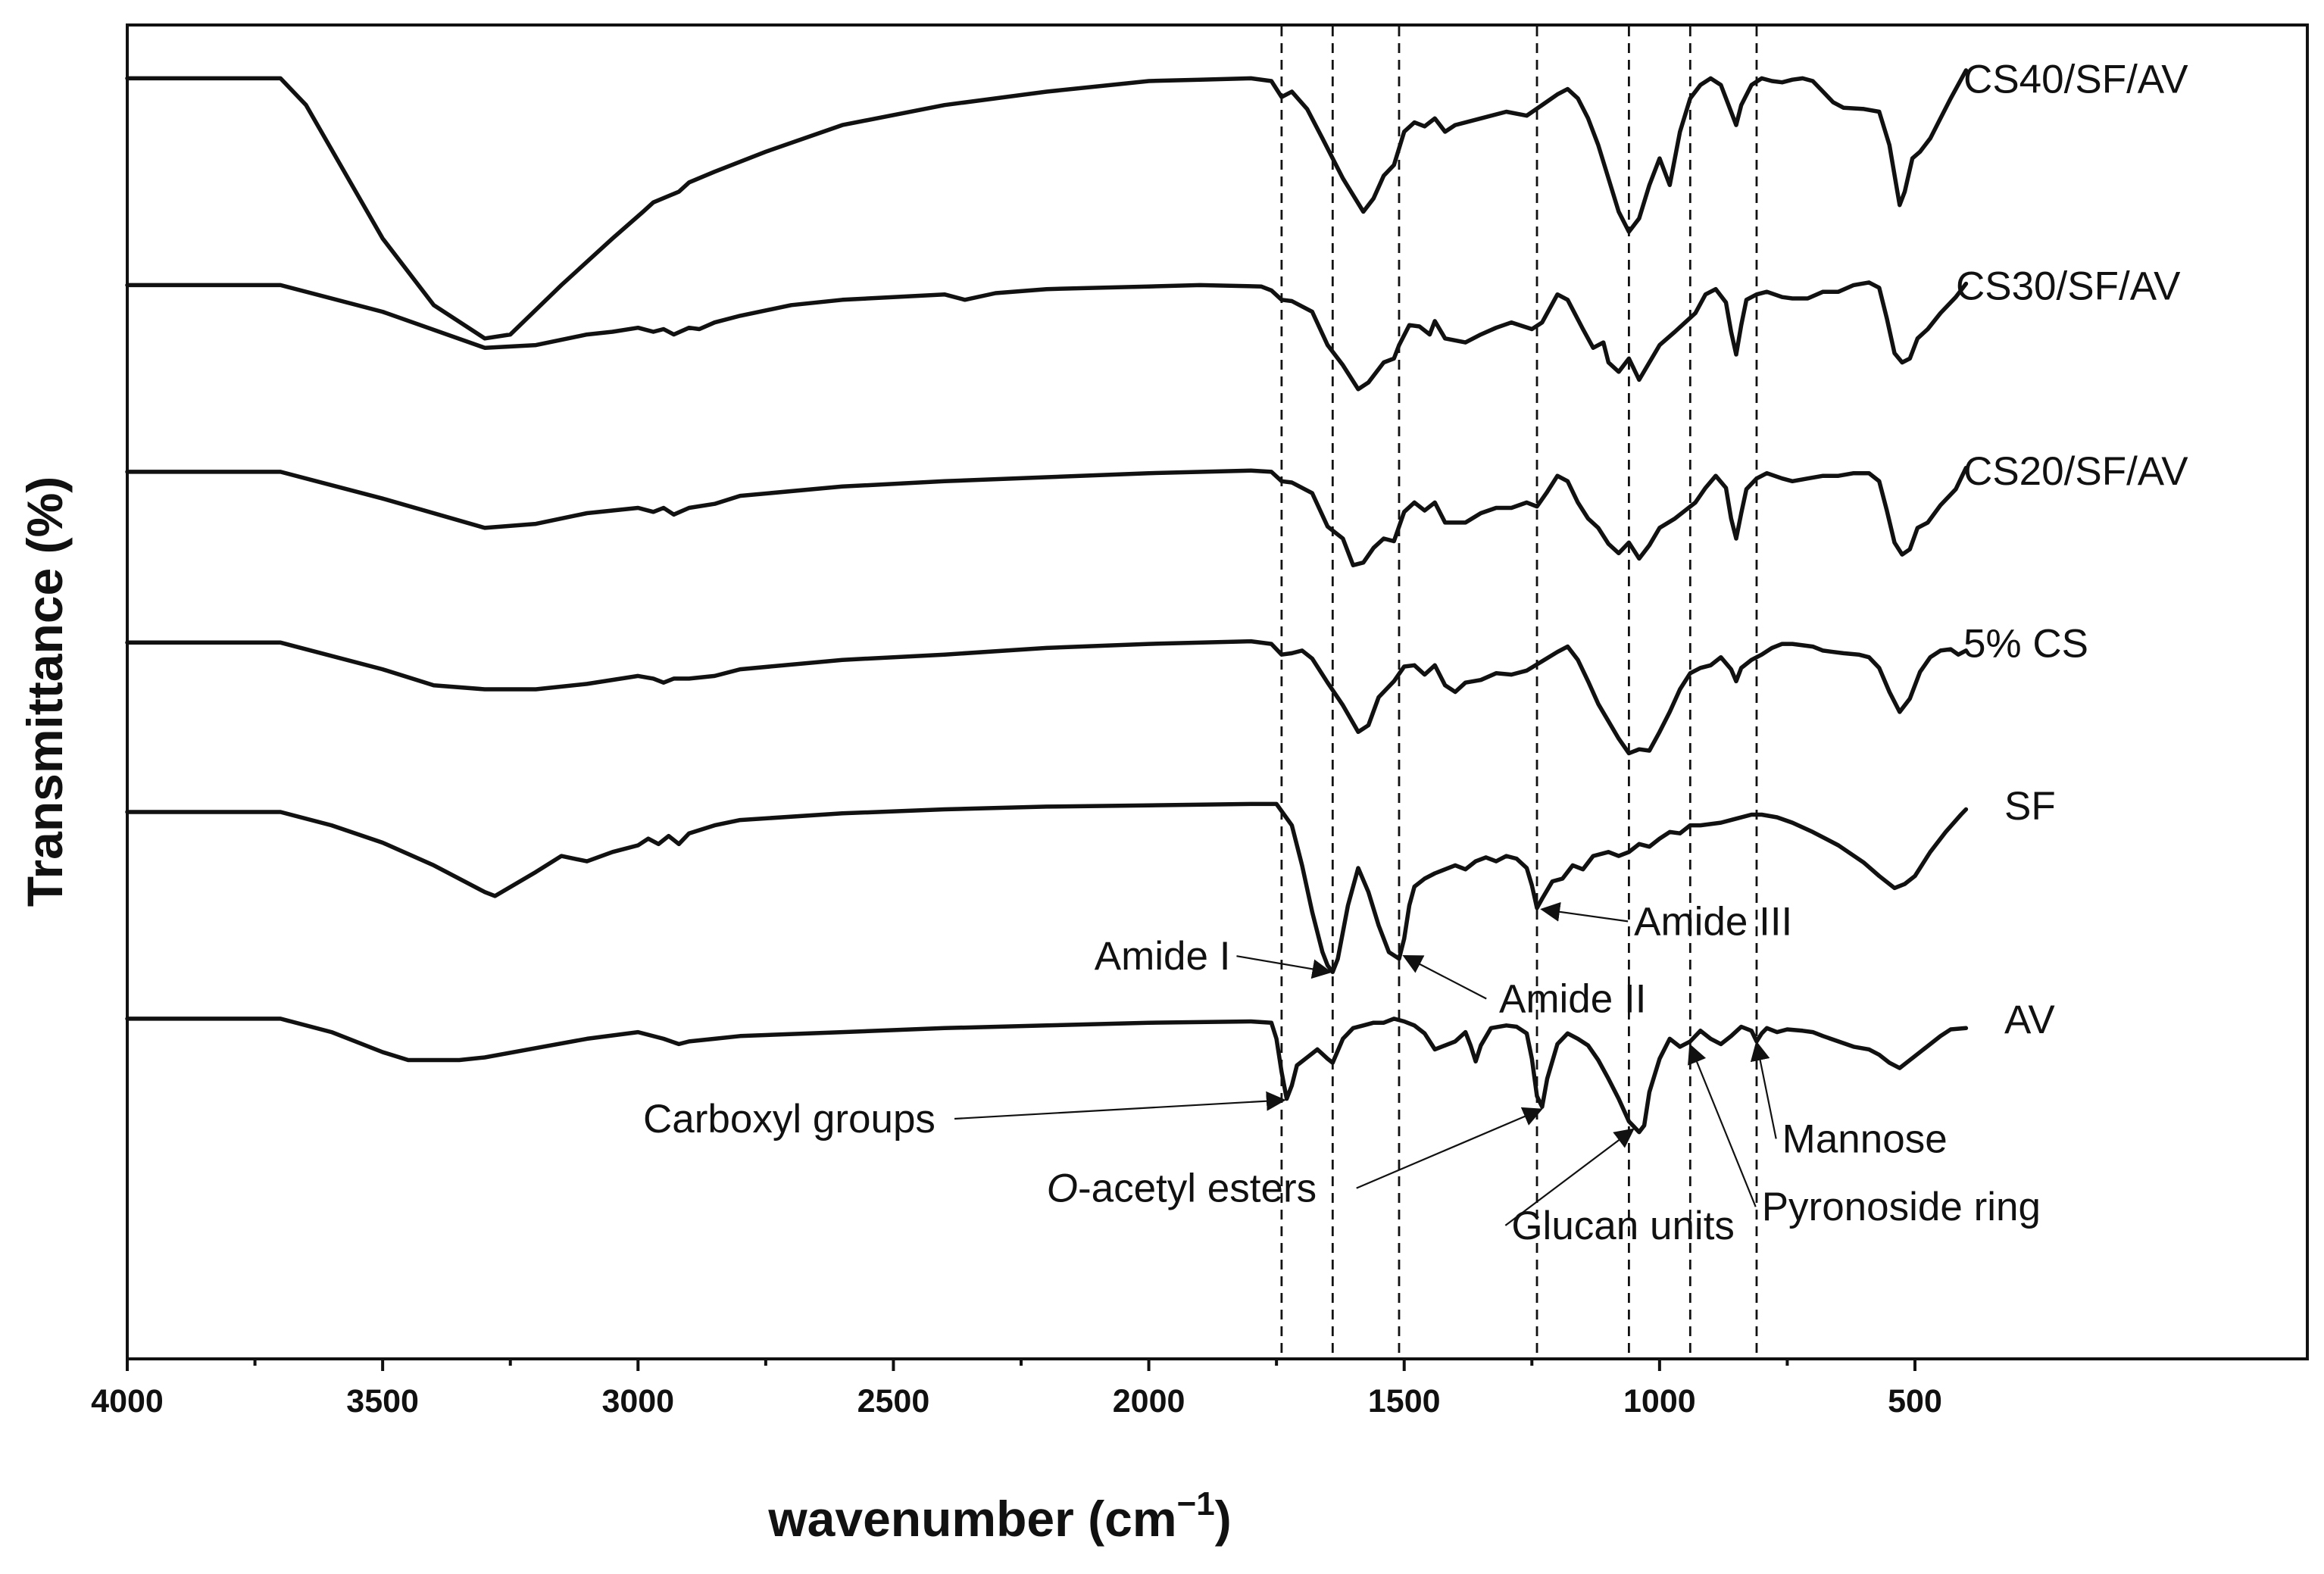 The width and height of the screenshot is (2324, 1574). What do you see at coordinates (127, 1401) in the screenshot?
I see `x-tick-label-4000: 4000` at bounding box center [127, 1401].